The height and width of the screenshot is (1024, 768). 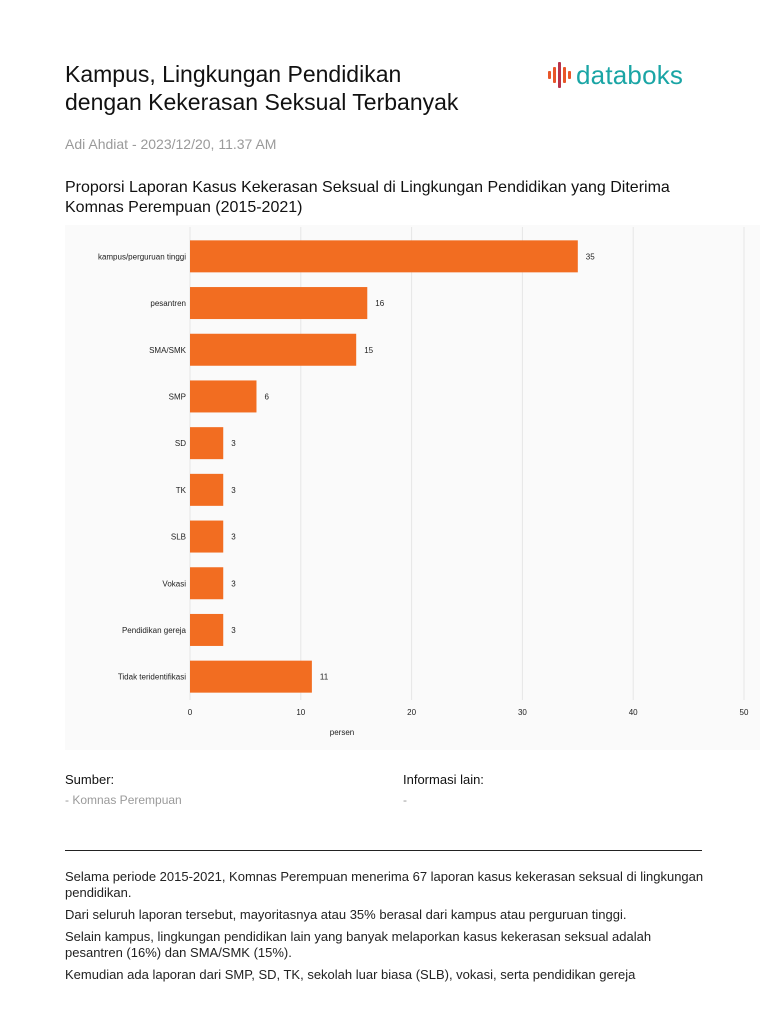 I want to click on source-link: - Komnas Perempuan, so click(x=123, y=800).